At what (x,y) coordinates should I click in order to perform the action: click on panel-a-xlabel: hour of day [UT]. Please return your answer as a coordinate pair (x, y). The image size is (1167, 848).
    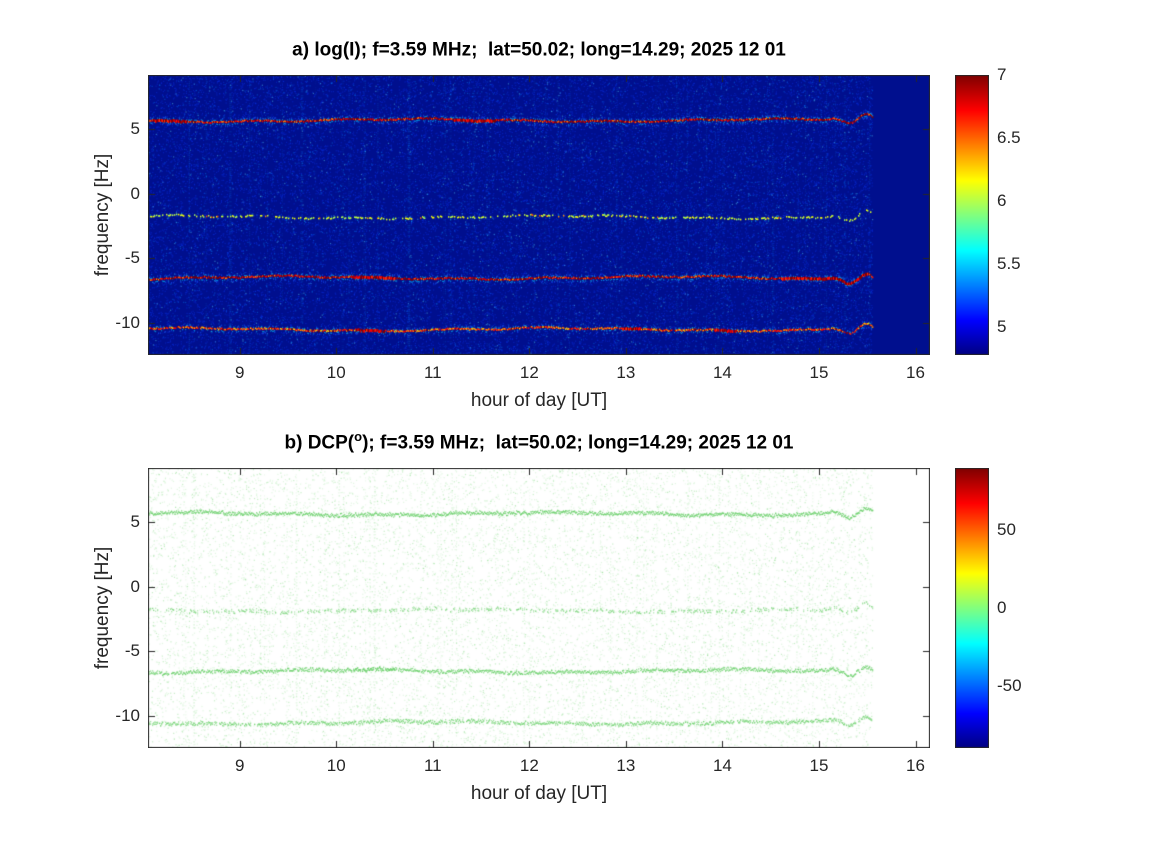
    Looking at the image, I should click on (539, 400).